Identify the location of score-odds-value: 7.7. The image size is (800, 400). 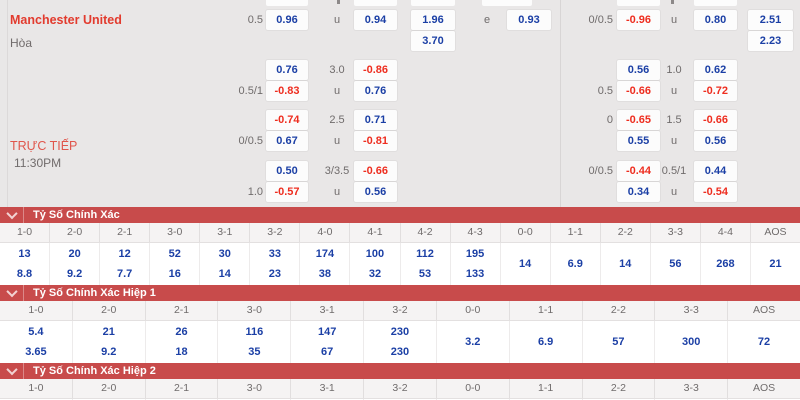
(125, 274).